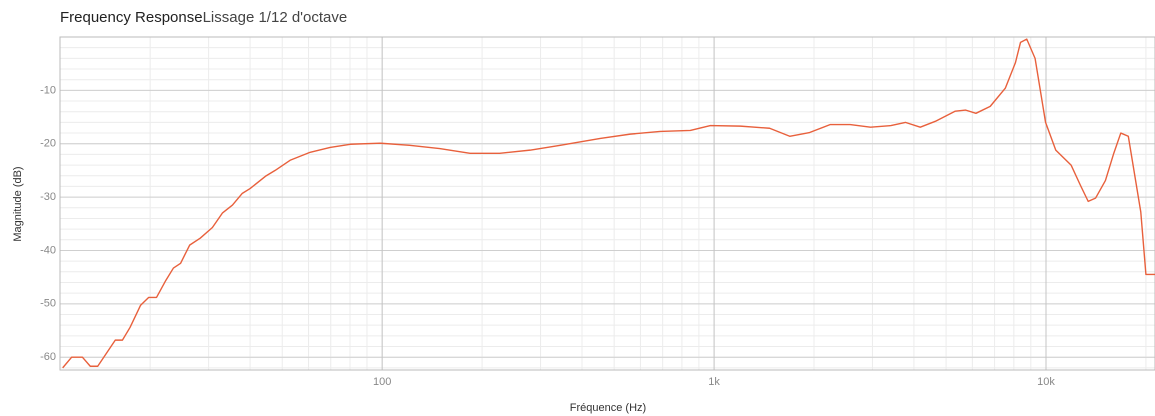 The image size is (1155, 416). Describe the element at coordinates (382, 382) in the screenshot. I see `x-tick-label: 100` at that location.